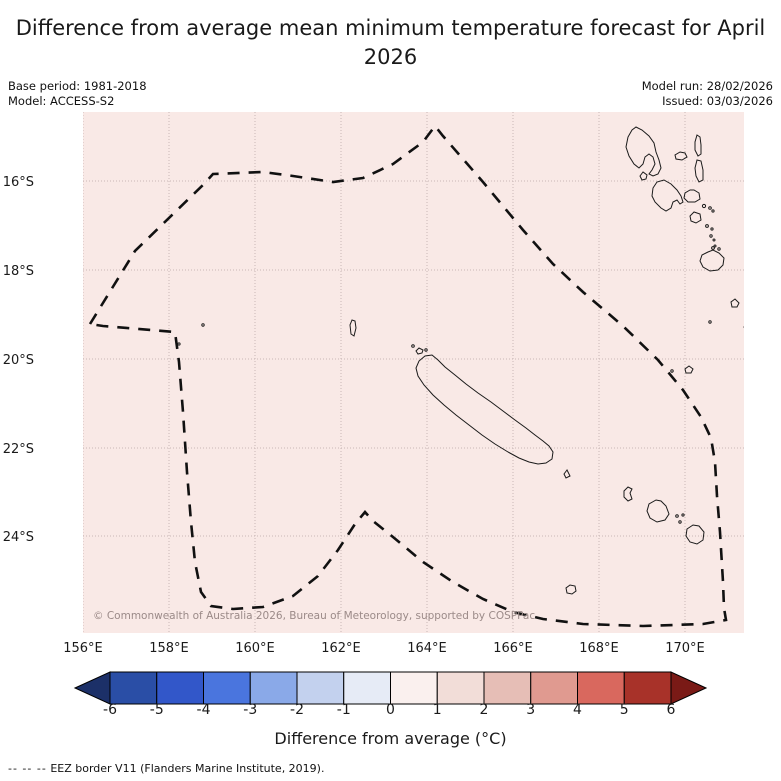  I want to click on cb-tick--3: -3, so click(250, 710).